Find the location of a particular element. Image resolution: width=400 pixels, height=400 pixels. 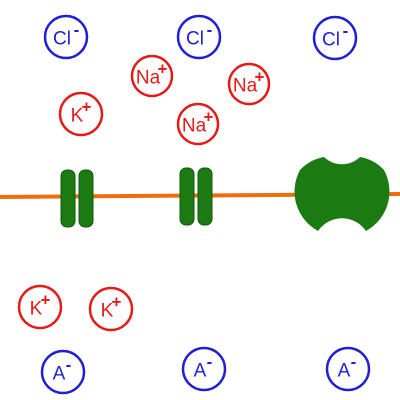

sodium-potassium-pump is located at coordinates (342, 194).